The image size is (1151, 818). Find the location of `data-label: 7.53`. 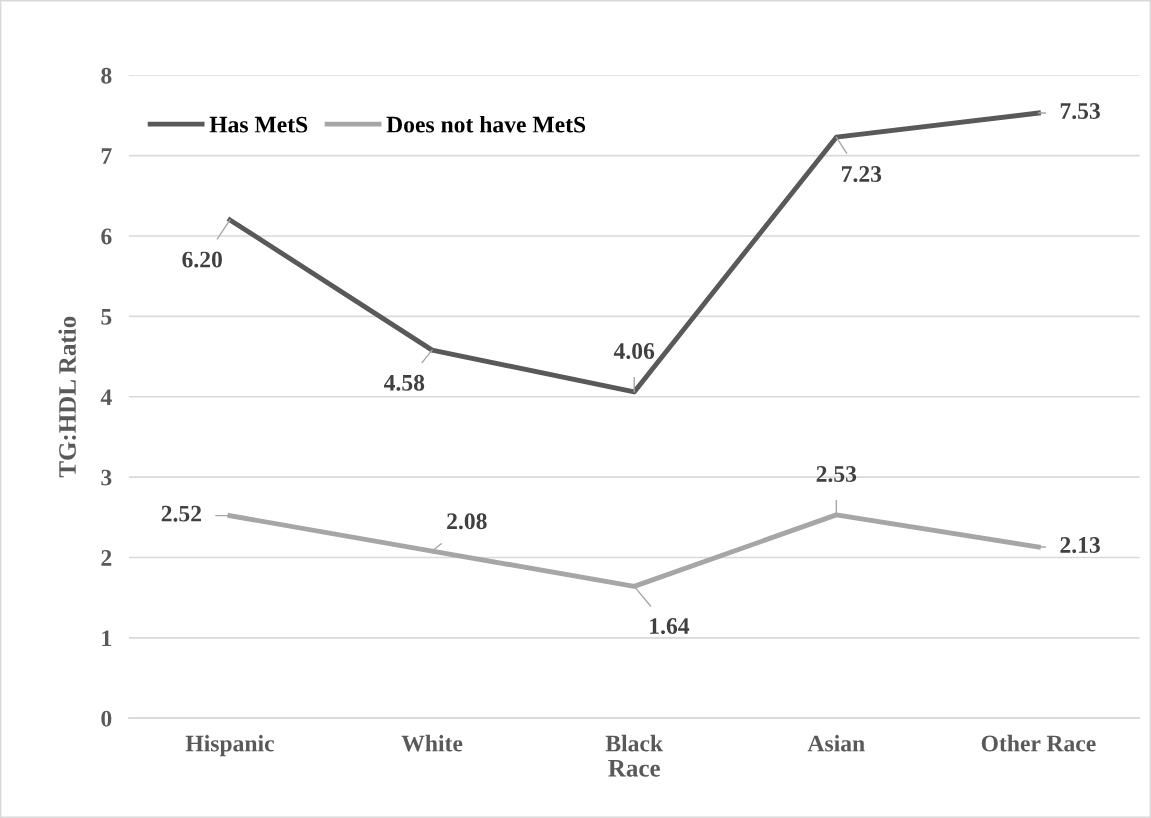

data-label: 7.53 is located at coordinates (1080, 111).